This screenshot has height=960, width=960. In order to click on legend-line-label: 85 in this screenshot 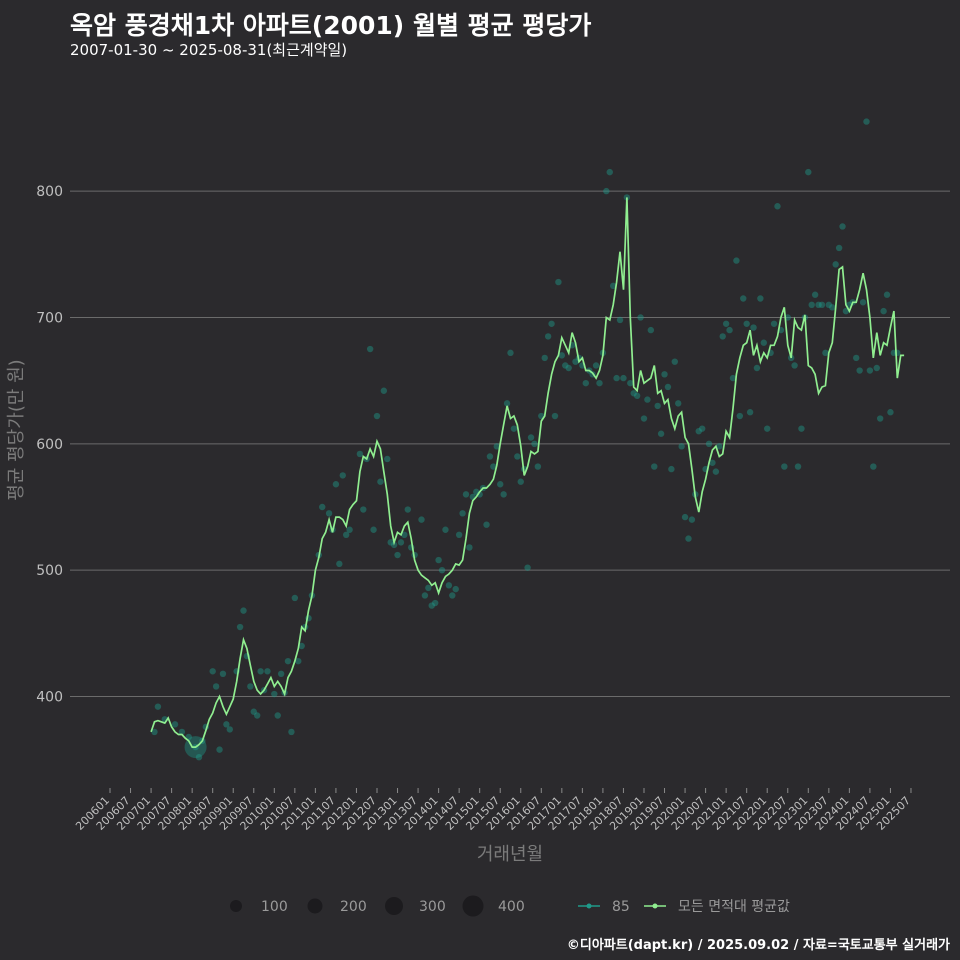, I will do `click(621, 907)`.